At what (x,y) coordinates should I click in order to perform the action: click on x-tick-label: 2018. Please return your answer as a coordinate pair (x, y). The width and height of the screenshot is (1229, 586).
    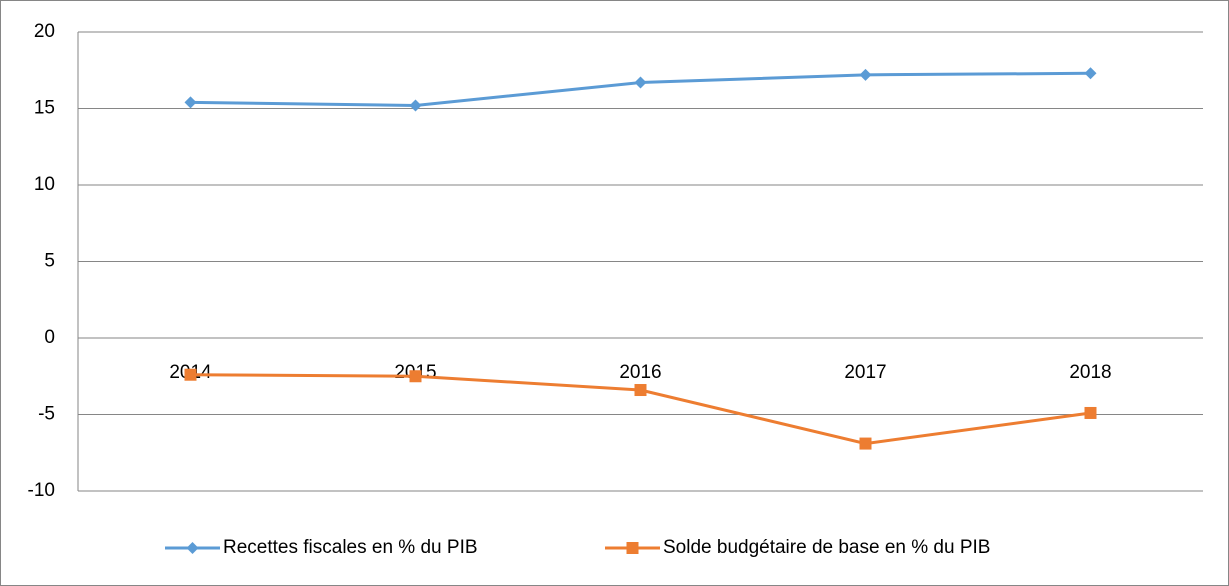
    Looking at the image, I should click on (1090, 372).